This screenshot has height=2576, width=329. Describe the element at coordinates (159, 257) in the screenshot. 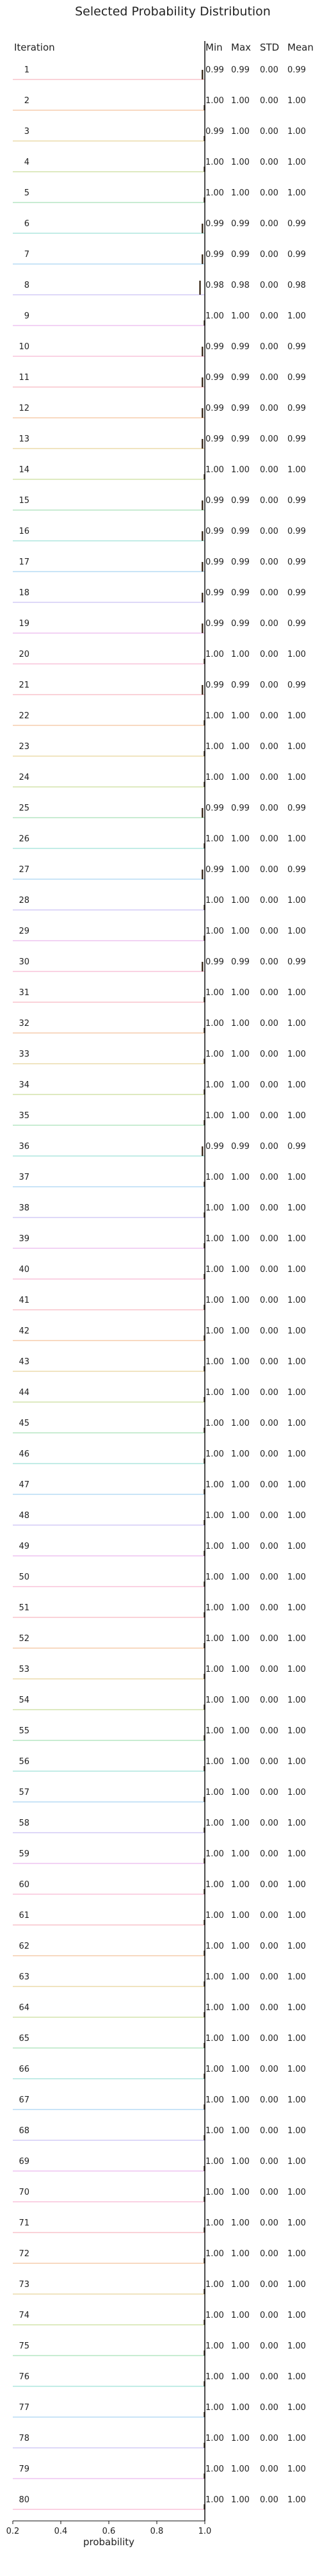

I see `ridge-row: 7 0.99 0.99 0.00 0.99` at that location.